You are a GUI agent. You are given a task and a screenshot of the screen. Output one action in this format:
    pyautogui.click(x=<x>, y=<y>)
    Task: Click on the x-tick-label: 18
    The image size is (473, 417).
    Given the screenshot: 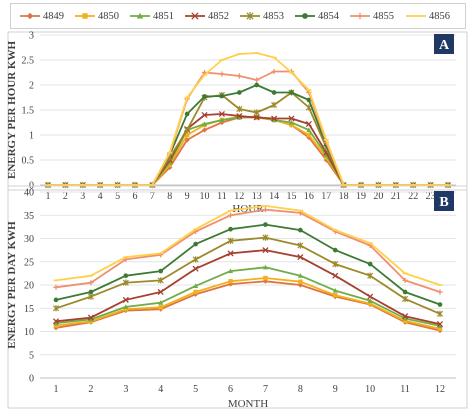 What is the action you would take?
    pyautogui.click(x=344, y=196)
    